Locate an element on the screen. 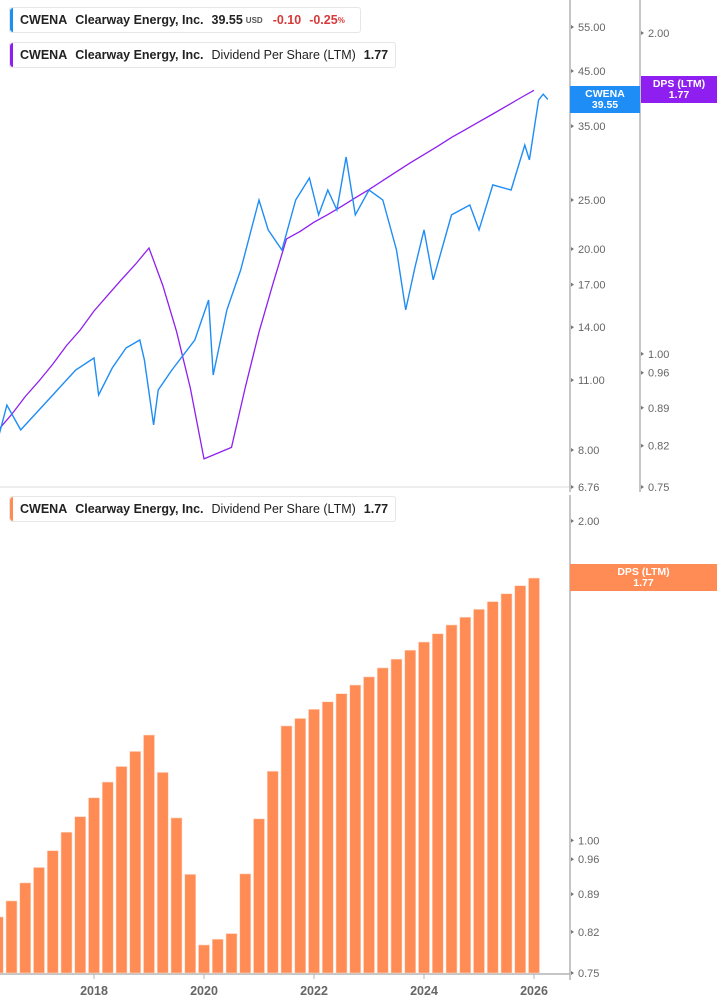 The height and width of the screenshot is (1005, 717). x-tick-label: 2024 is located at coordinates (424, 991).